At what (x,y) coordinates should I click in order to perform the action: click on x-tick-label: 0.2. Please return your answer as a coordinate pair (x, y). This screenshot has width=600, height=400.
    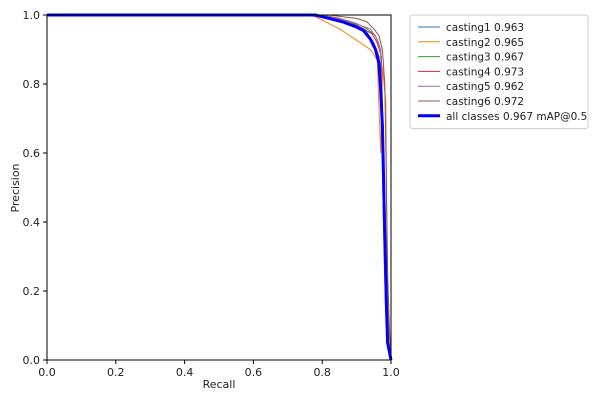
    Looking at the image, I should click on (116, 372).